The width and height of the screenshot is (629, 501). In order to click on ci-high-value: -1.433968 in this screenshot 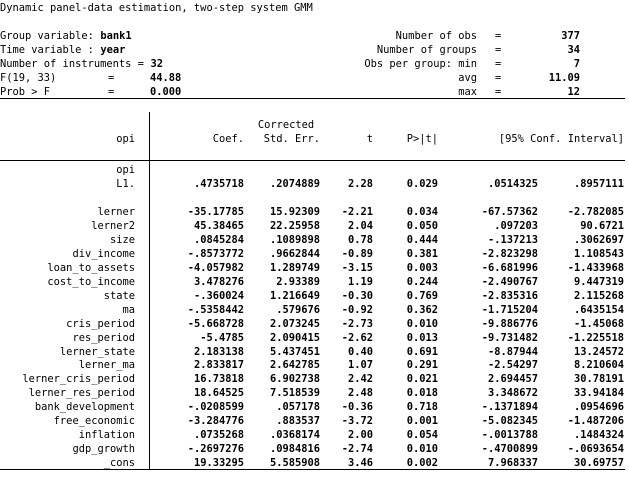, I will do `click(595, 267)`.